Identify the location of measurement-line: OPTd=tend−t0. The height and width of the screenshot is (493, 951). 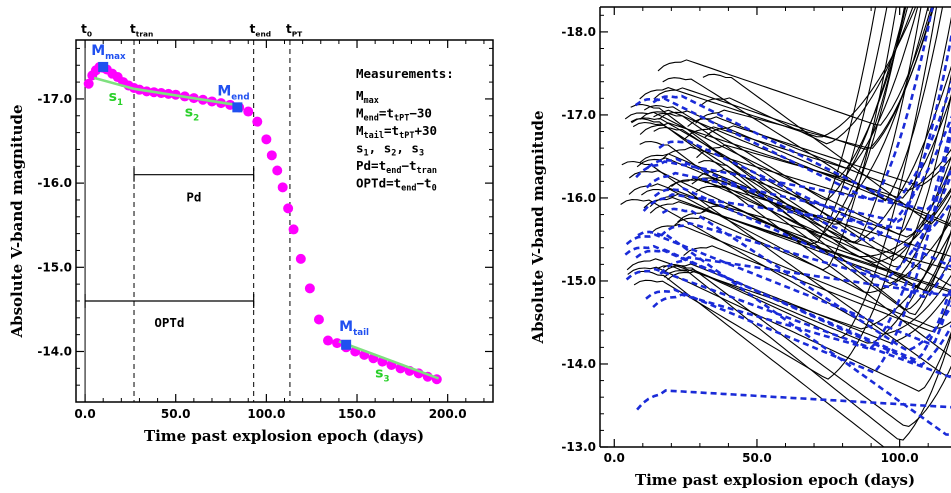
(396, 185).